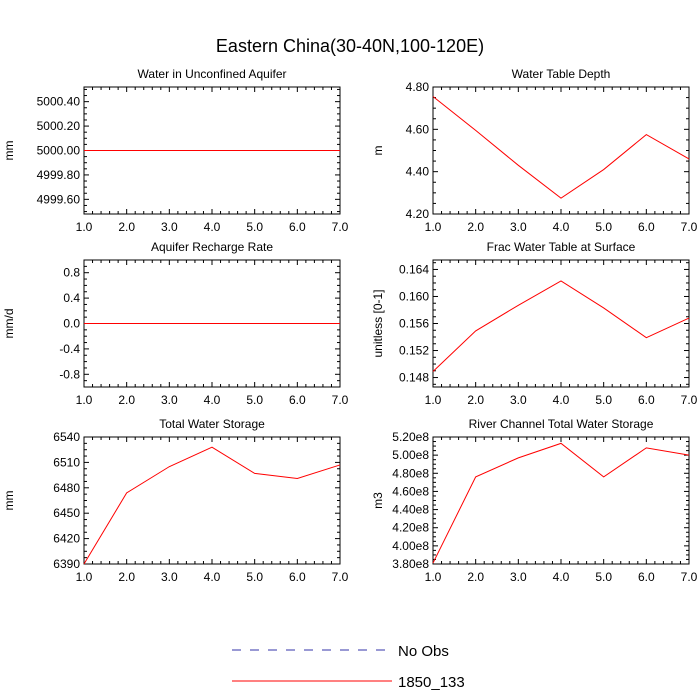  What do you see at coordinates (410, 491) in the screenshot?
I see `y-tick-label: 4.60e8` at bounding box center [410, 491].